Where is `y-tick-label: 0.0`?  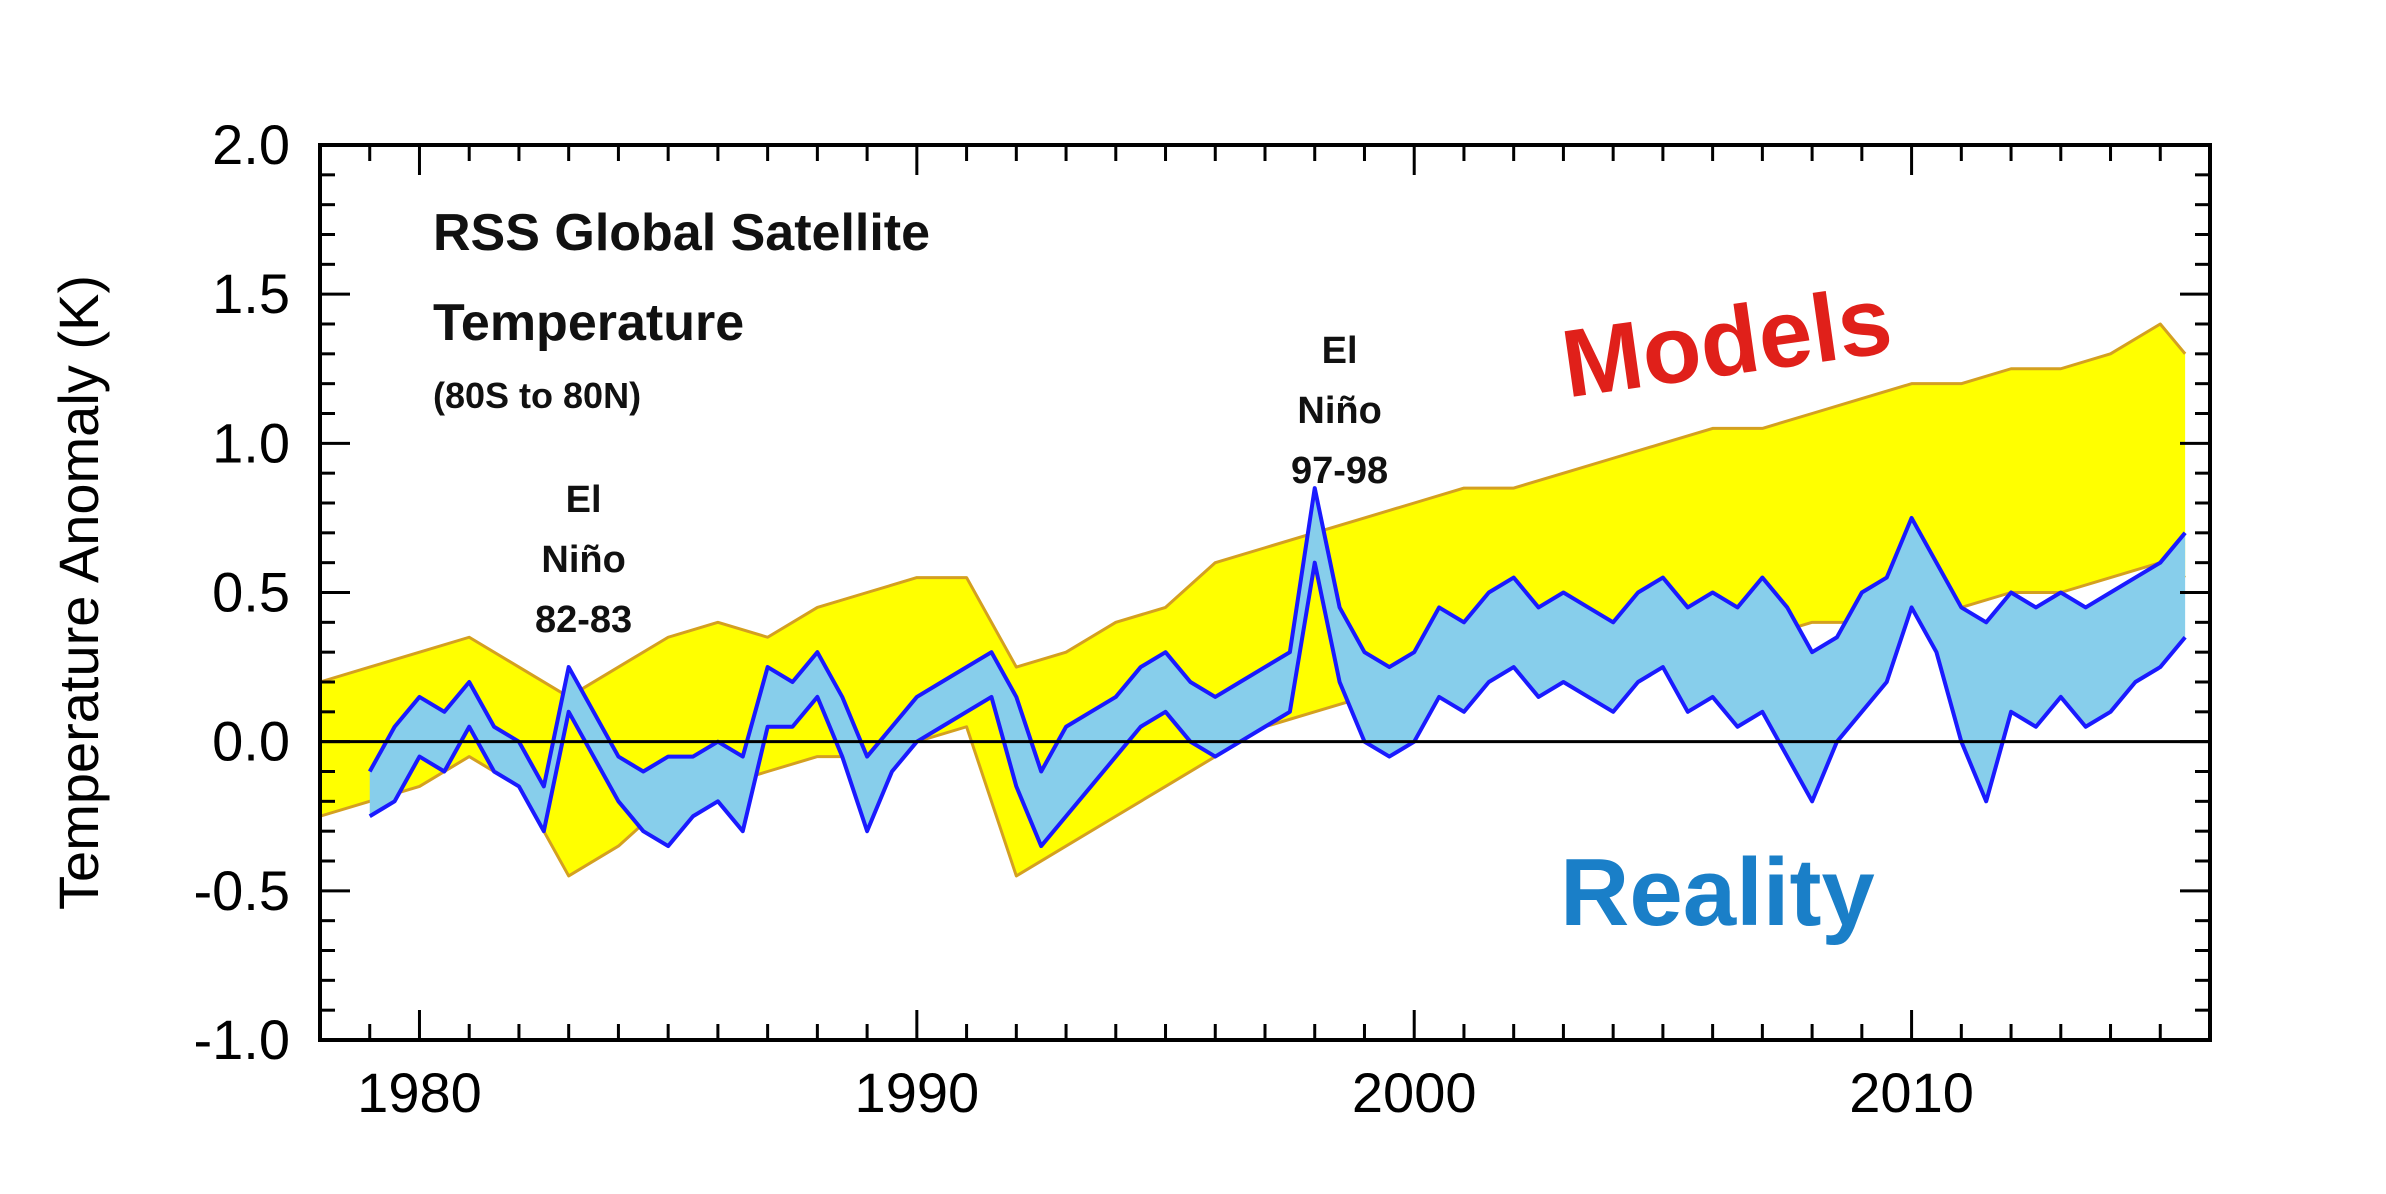
y-tick-label: 0.0 is located at coordinates (251, 741).